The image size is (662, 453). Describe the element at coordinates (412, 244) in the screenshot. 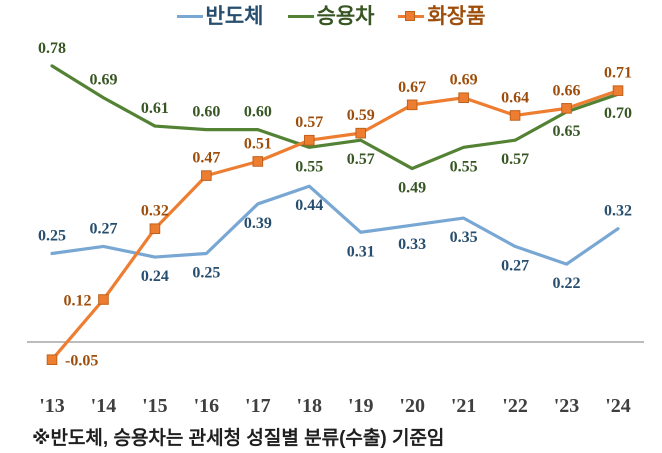

I see `data-label-semiconductor: 0.33` at that location.